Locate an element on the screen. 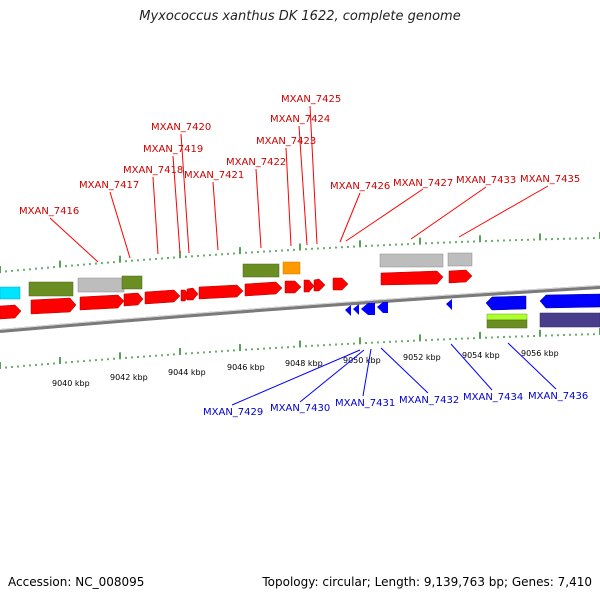  axis-tick-label: 9046 kbp is located at coordinates (246, 367).